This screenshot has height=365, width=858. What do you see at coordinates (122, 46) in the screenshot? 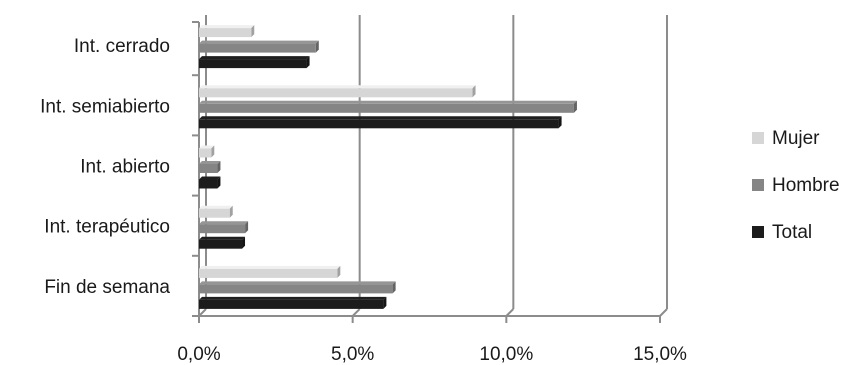
I see `category-label: Int. cerrado` at bounding box center [122, 46].